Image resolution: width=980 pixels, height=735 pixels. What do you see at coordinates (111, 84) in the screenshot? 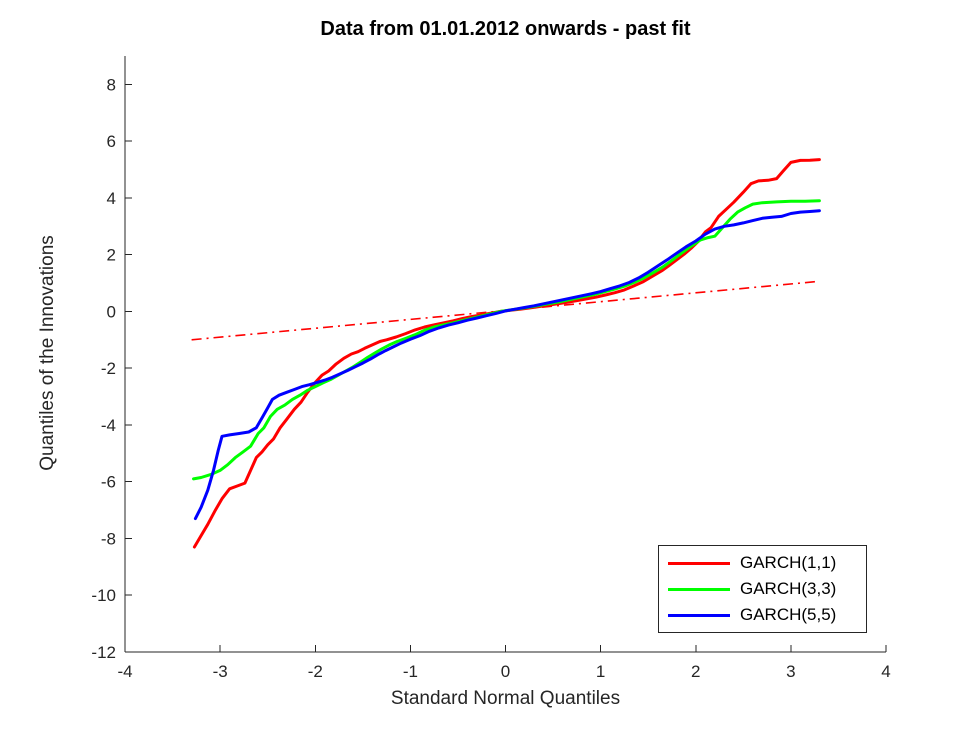
I see `svg-text: 8` at bounding box center [111, 84].